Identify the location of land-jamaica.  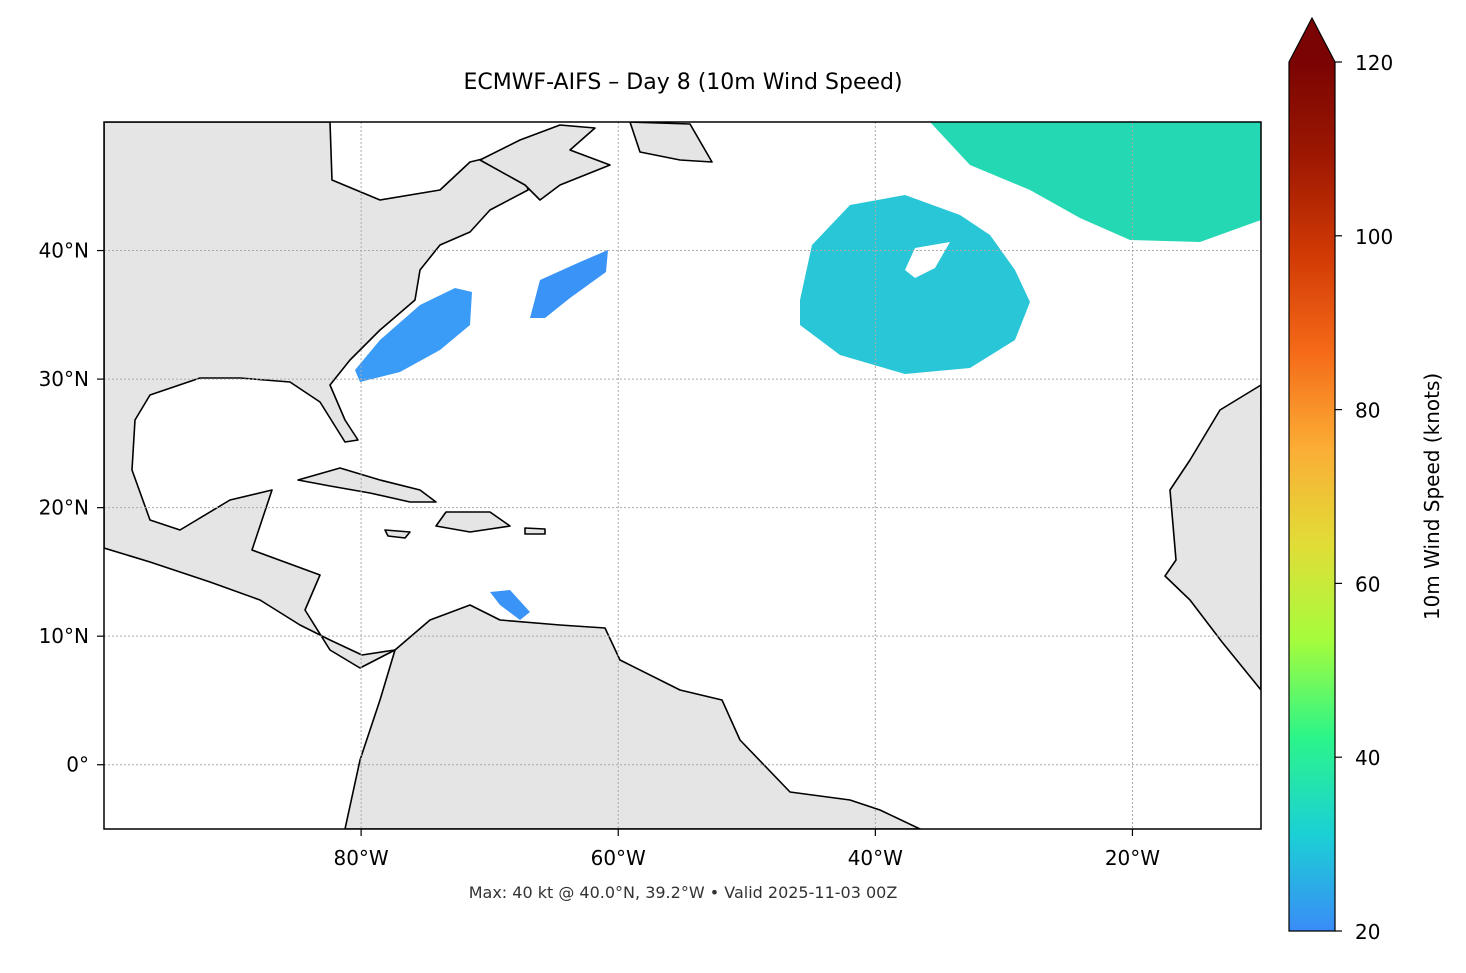
(397, 534).